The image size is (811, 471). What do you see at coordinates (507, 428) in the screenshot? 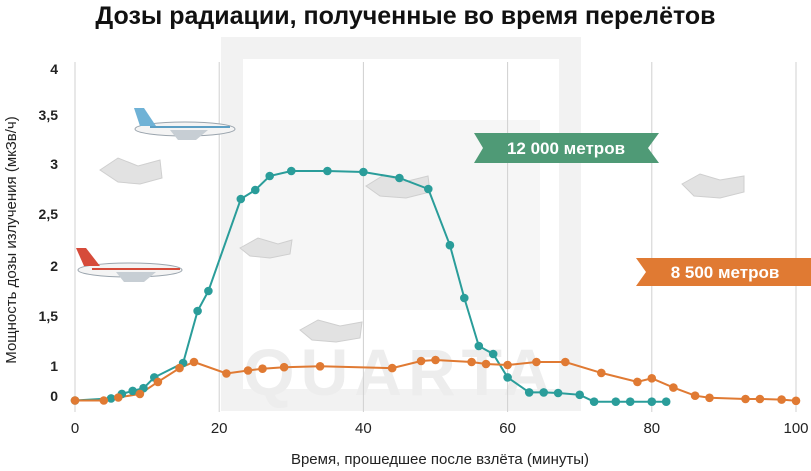
I see `x-tick-label: 60` at bounding box center [507, 428].